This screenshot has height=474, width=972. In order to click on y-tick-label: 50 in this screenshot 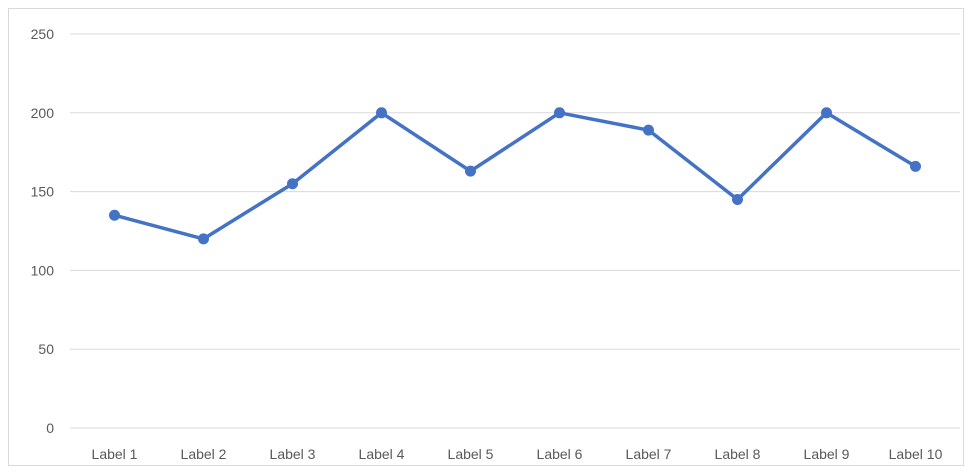, I will do `click(46, 349)`.